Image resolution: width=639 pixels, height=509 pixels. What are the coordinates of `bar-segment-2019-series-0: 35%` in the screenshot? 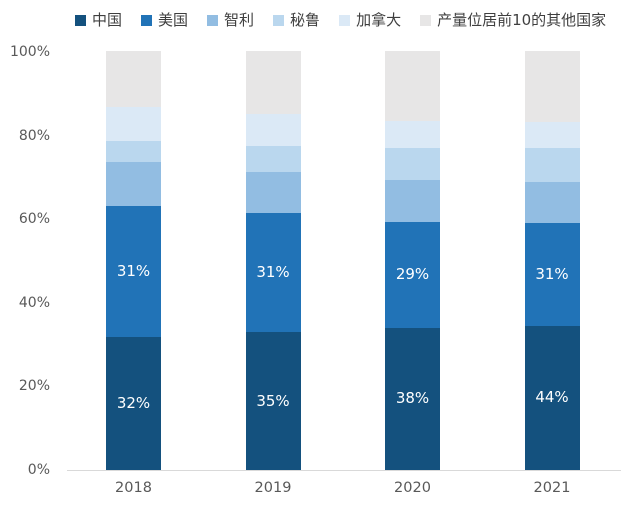 It's located at (273, 401).